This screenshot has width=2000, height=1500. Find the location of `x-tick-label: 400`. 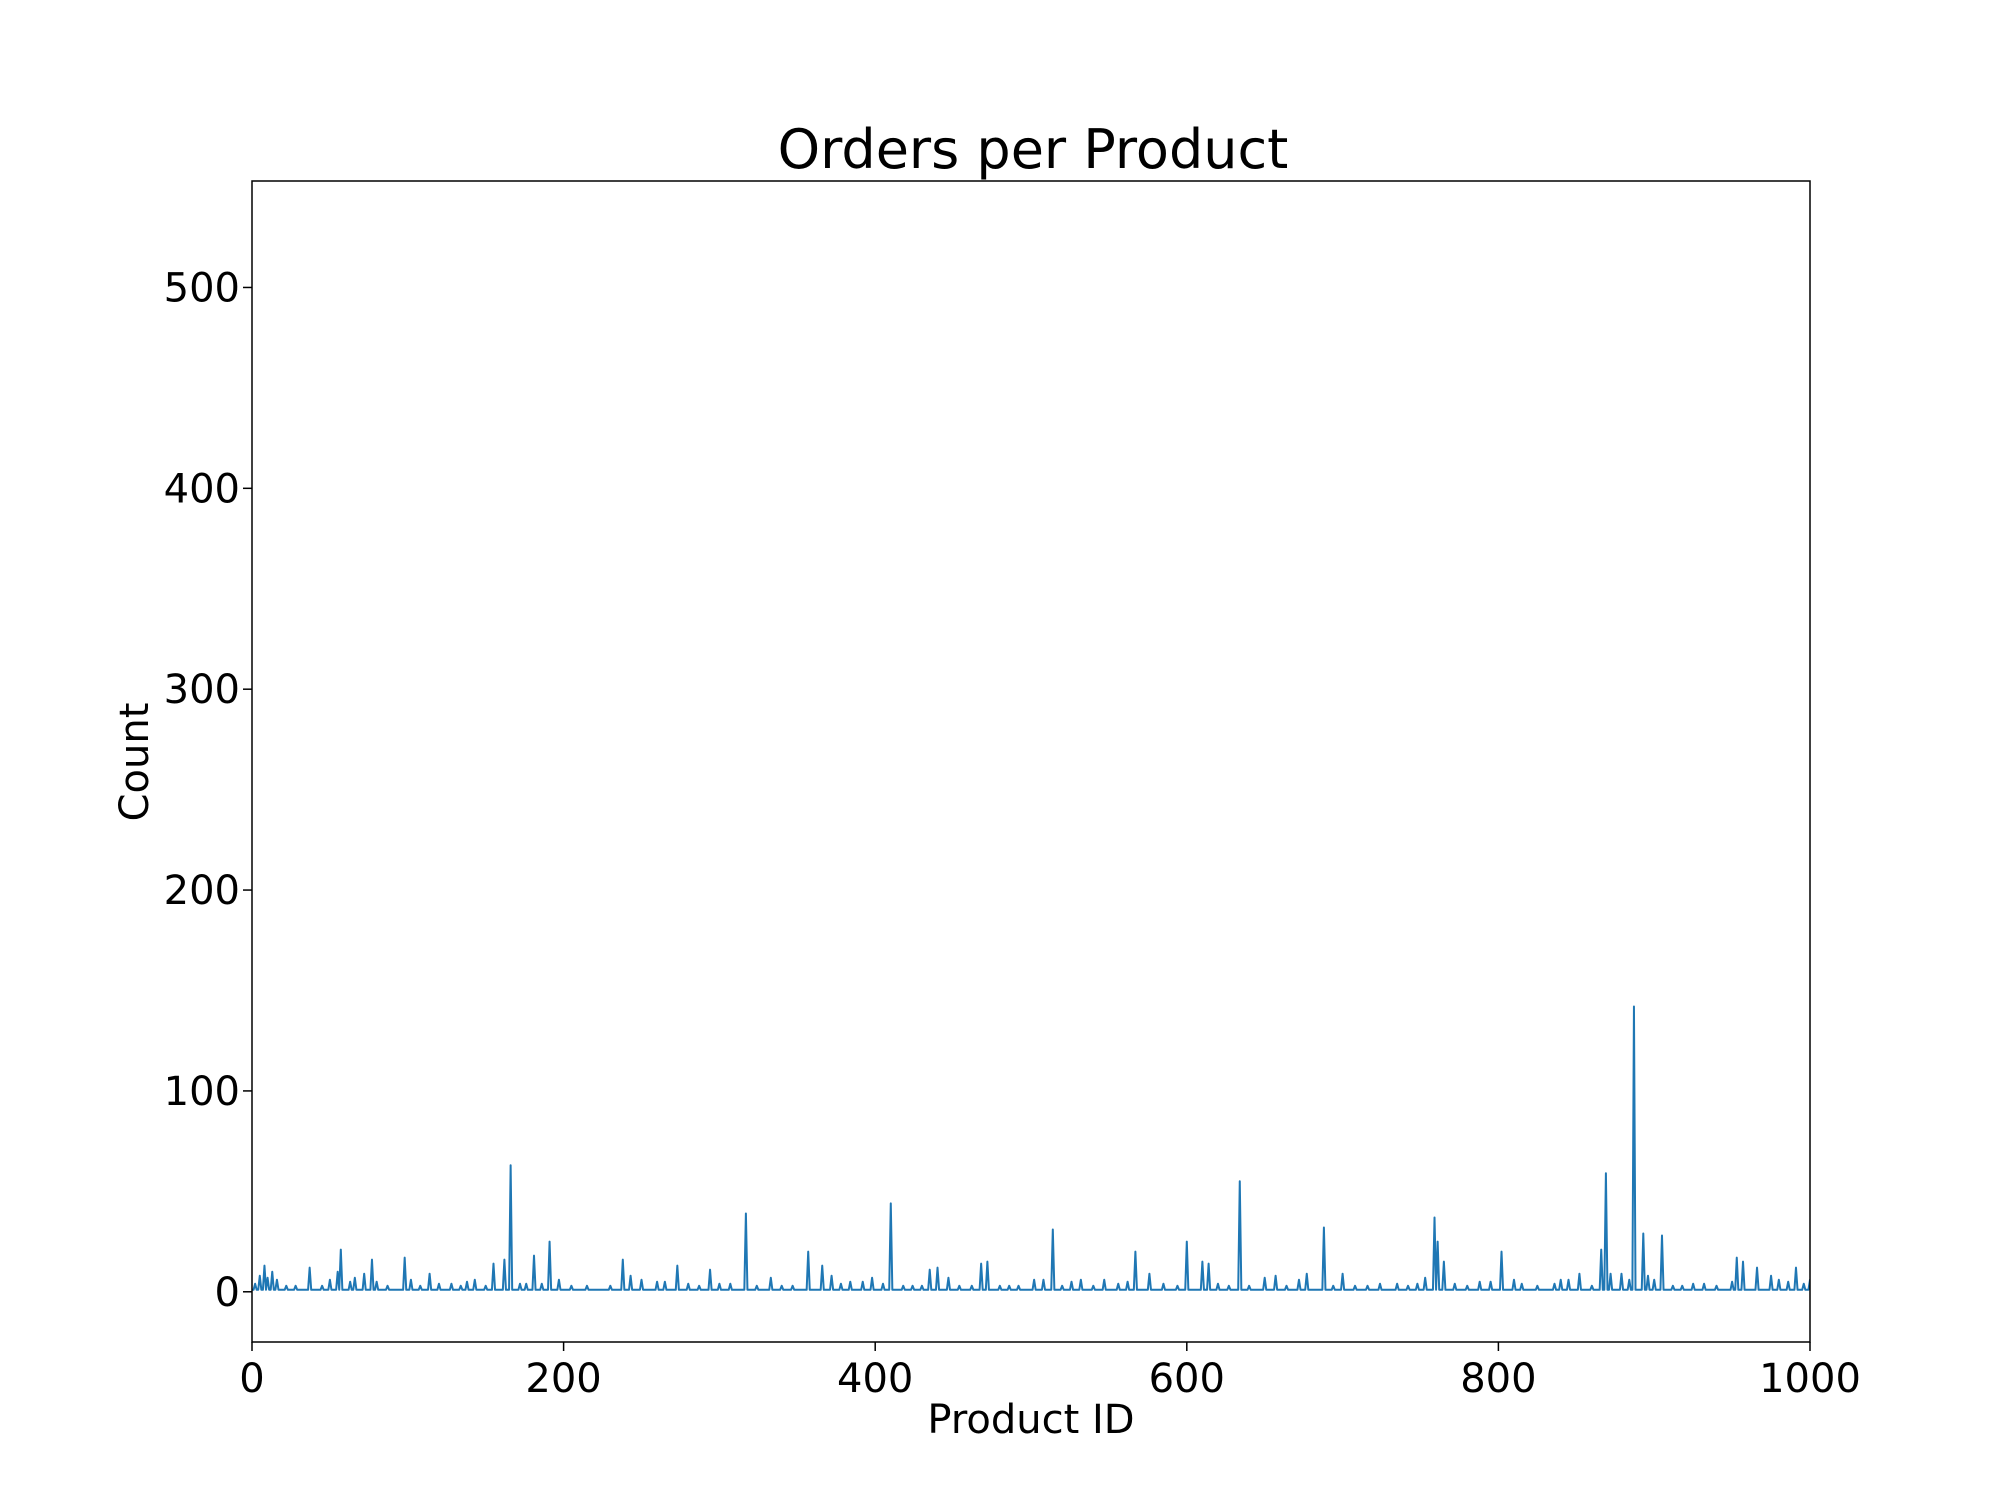

x-tick-label: 400 is located at coordinates (875, 1379).